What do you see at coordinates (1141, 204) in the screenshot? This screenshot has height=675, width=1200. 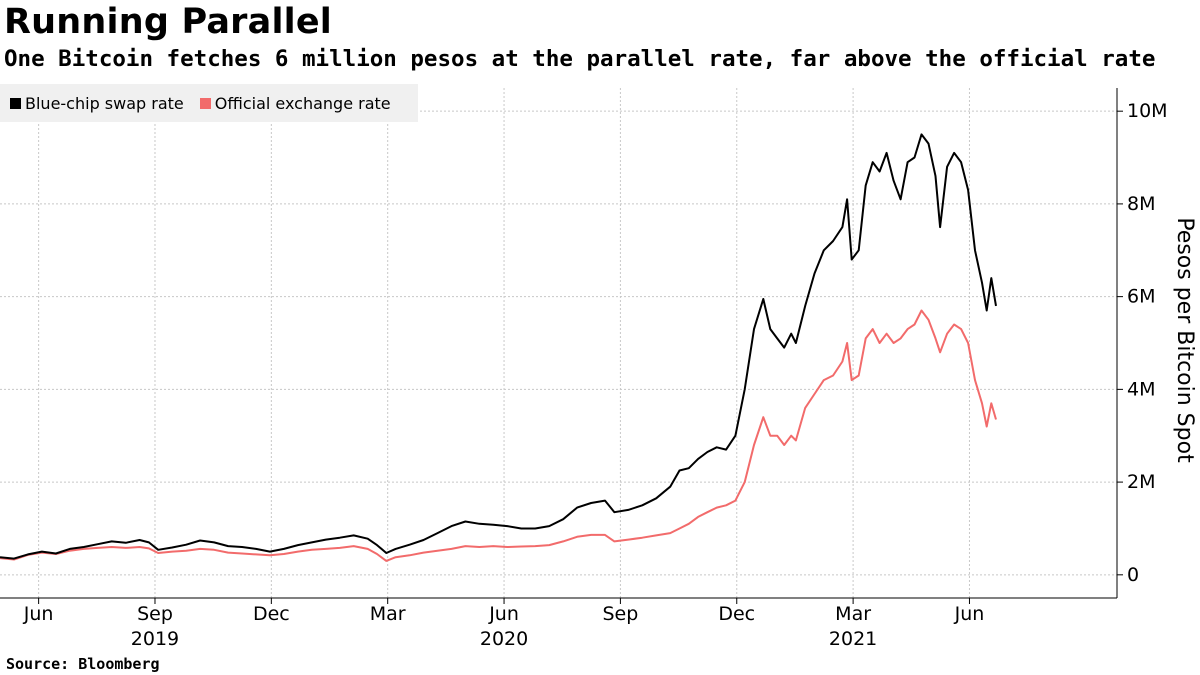 I see `y-tick-label: 8M` at bounding box center [1141, 204].